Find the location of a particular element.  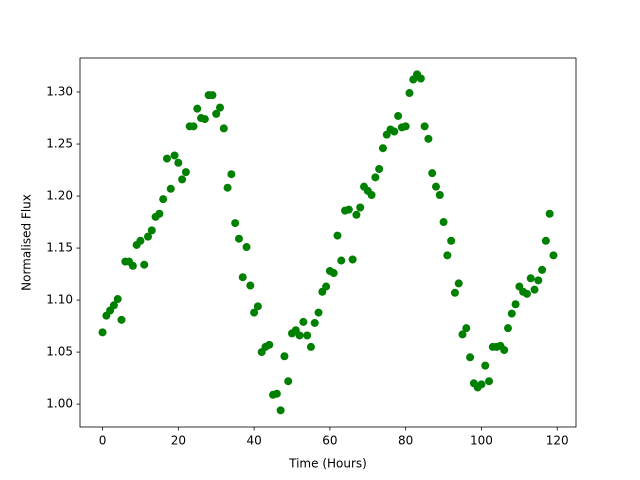

y-tick-label: 1.15 is located at coordinates (59, 248).